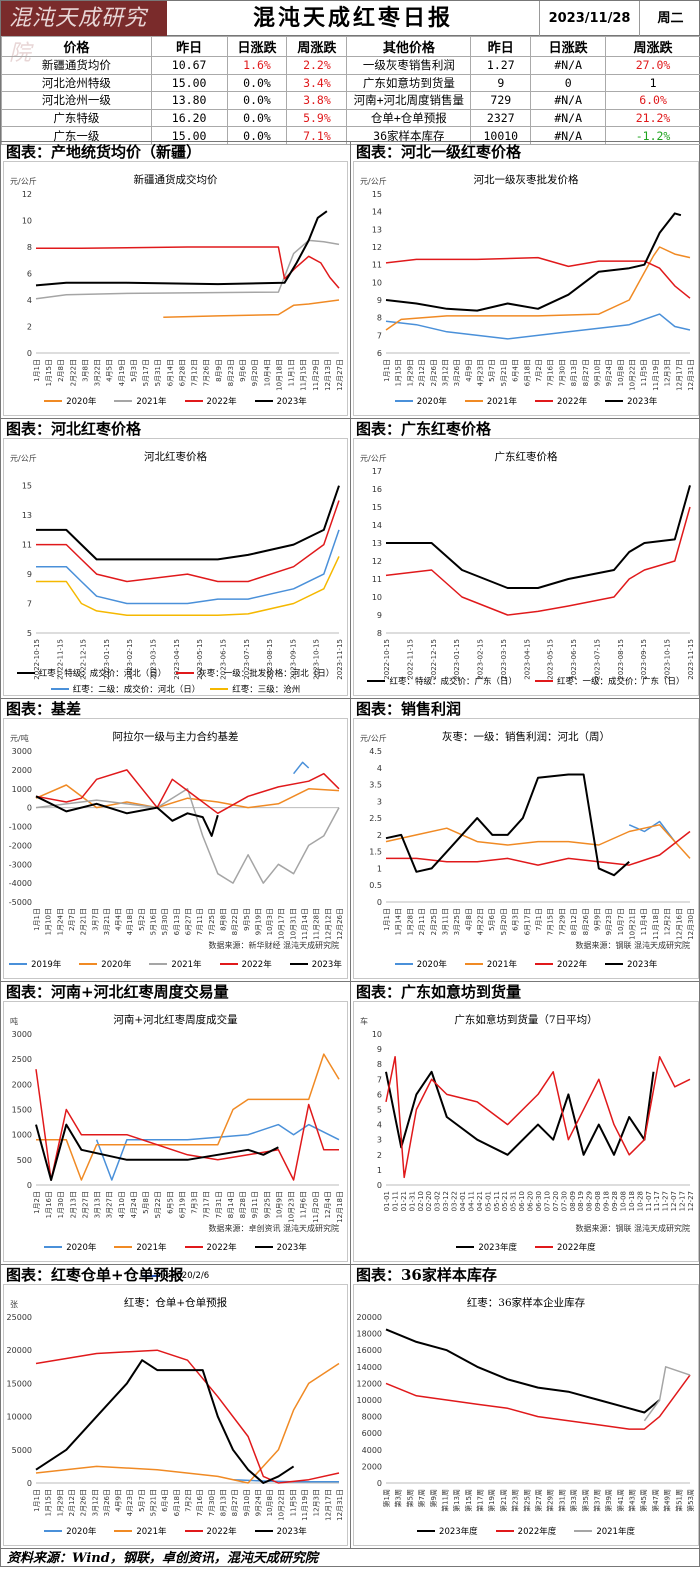 Image resolution: width=700 pixels, height=1569 pixels. What do you see at coordinates (151, 401) in the screenshot?
I see `legend-label: 2021年` at bounding box center [151, 401].